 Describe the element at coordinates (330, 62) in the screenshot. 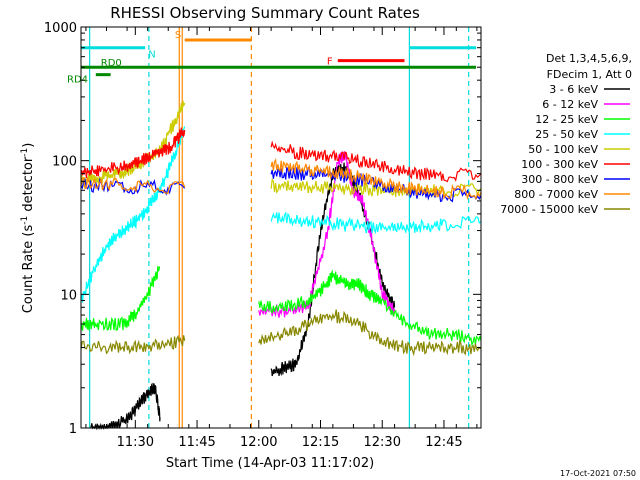

I see `annotation-f: F` at that location.